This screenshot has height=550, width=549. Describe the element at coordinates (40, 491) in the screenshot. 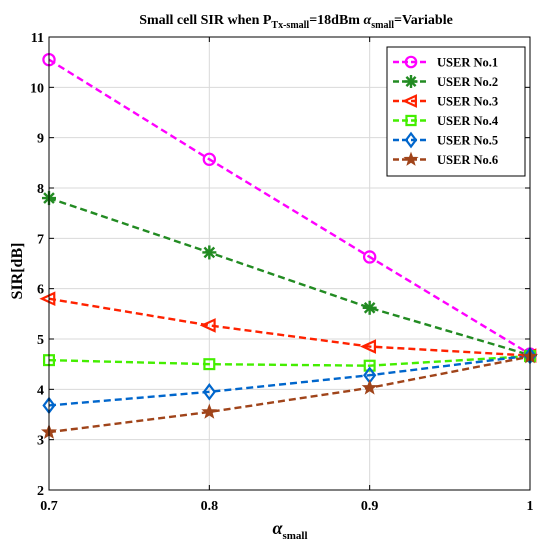

I see `y-tick-label: 2` at that location.